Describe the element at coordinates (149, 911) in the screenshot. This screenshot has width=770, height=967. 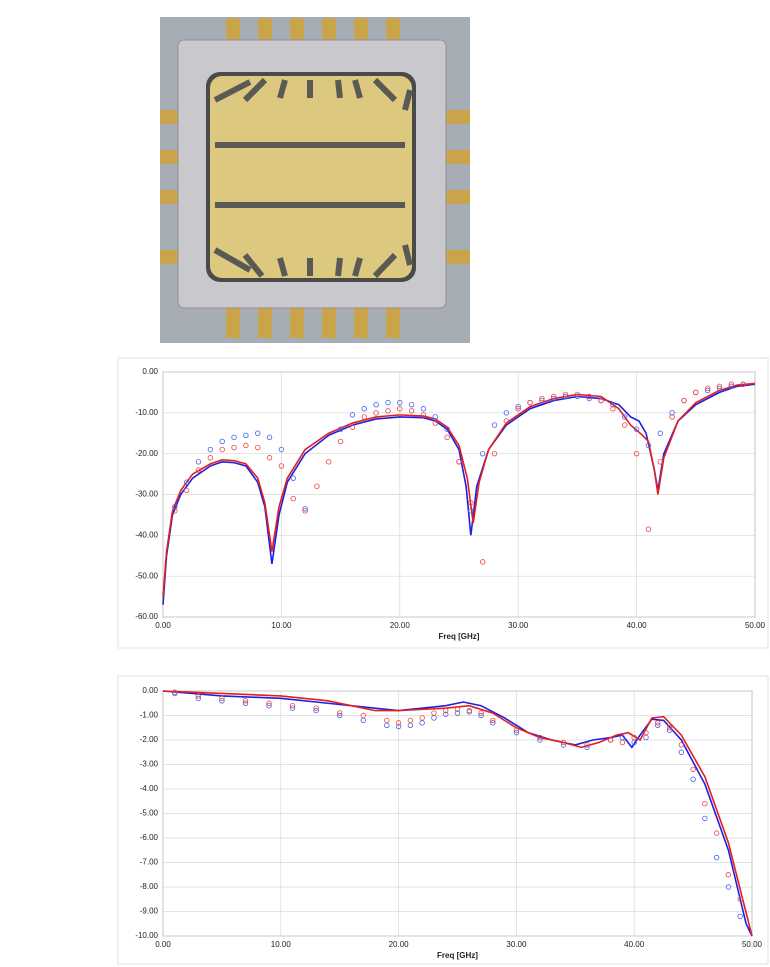
I see `y-tick-label: -9.00` at that location.